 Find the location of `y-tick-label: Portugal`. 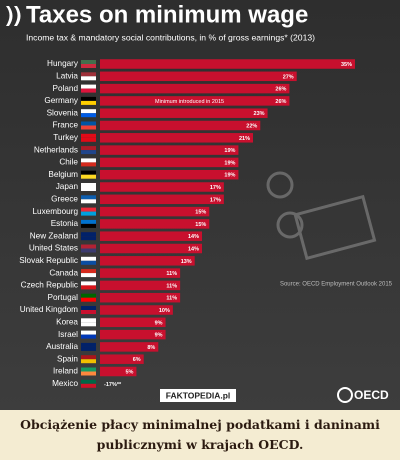

y-tick-label: Portugal is located at coordinates (63, 297).